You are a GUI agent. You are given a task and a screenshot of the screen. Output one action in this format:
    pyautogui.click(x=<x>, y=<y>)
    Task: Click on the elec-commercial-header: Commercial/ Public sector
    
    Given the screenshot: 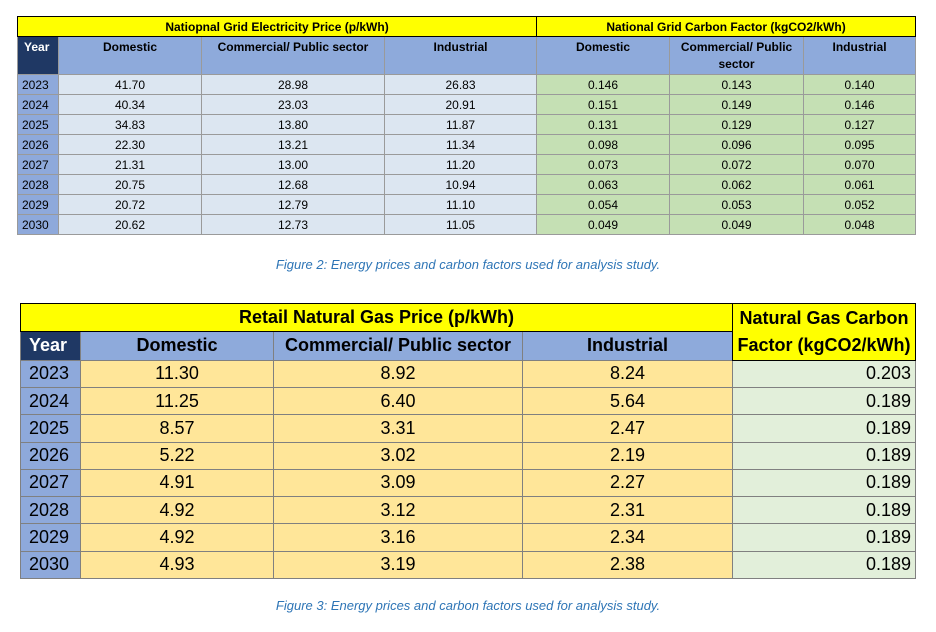 What is the action you would take?
    pyautogui.click(x=293, y=56)
    